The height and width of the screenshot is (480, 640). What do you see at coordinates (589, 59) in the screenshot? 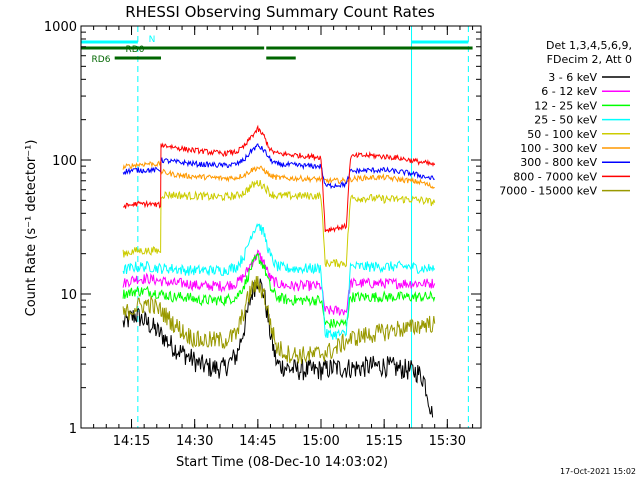
I see `legend-header: FDecim 2, Att 0` at bounding box center [589, 59].